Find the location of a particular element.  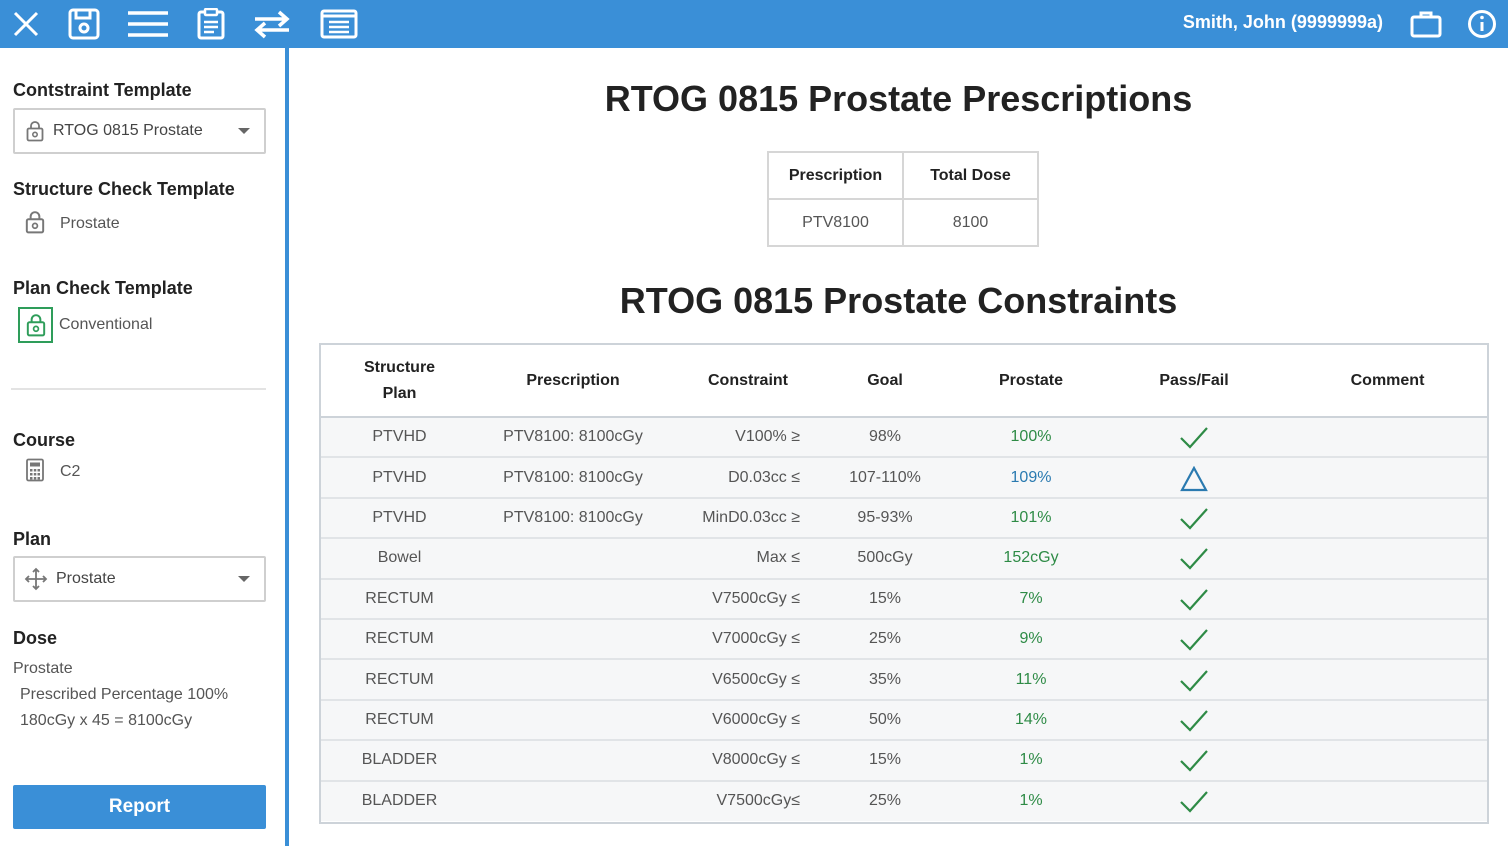

prostate-value-cell: 11% is located at coordinates (1031, 680).